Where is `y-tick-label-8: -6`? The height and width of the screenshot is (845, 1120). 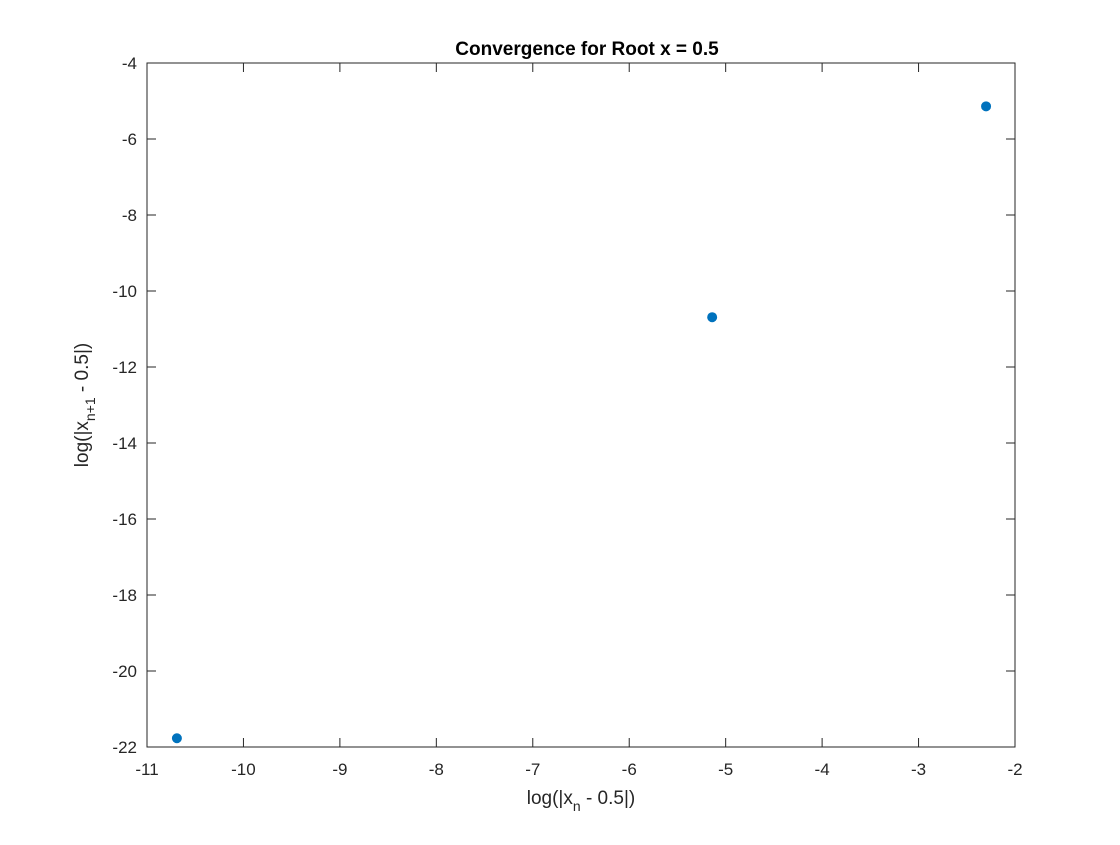 y-tick-label-8: -6 is located at coordinates (129, 139).